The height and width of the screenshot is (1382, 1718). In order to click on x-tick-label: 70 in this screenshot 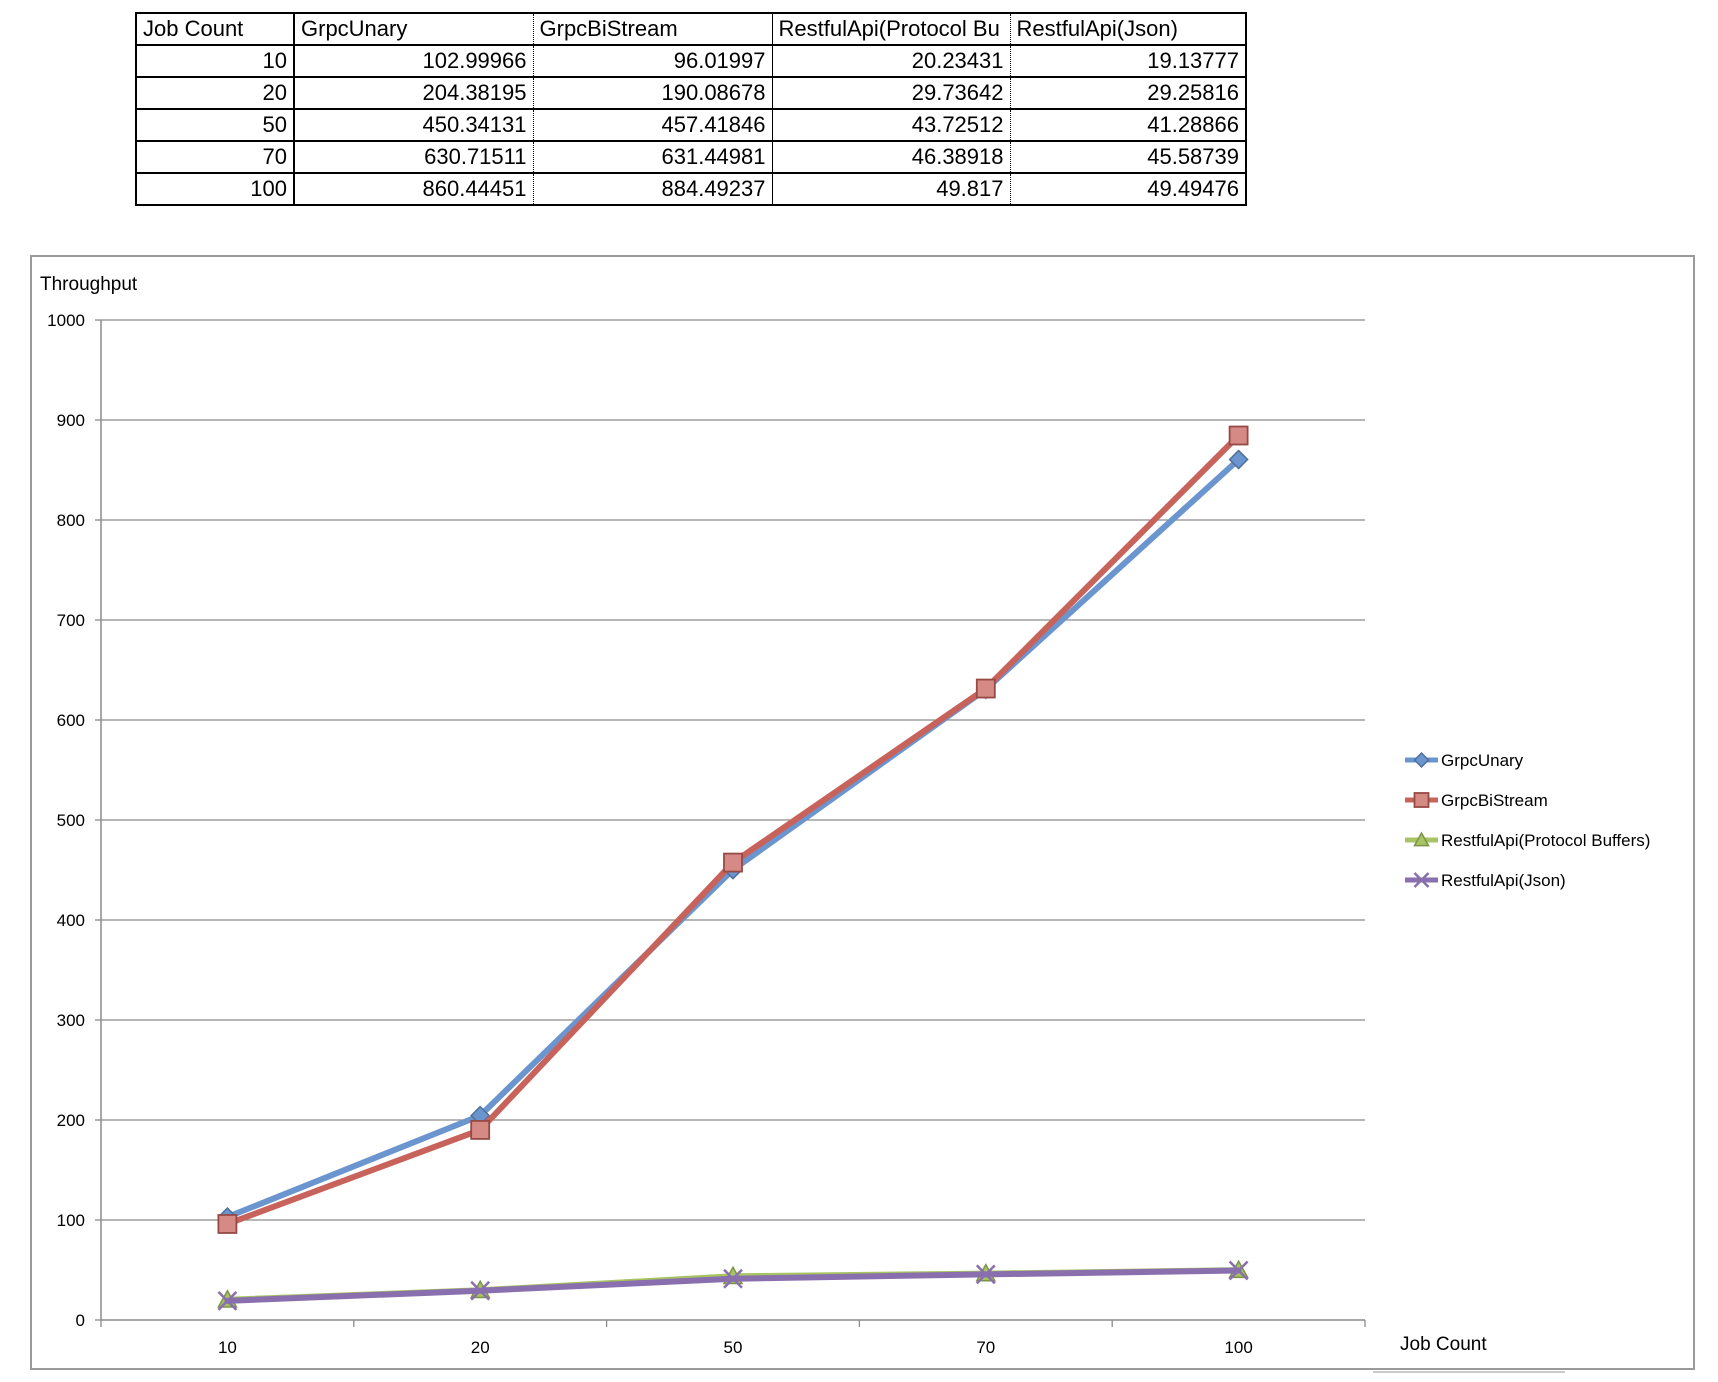, I will do `click(985, 1347)`.